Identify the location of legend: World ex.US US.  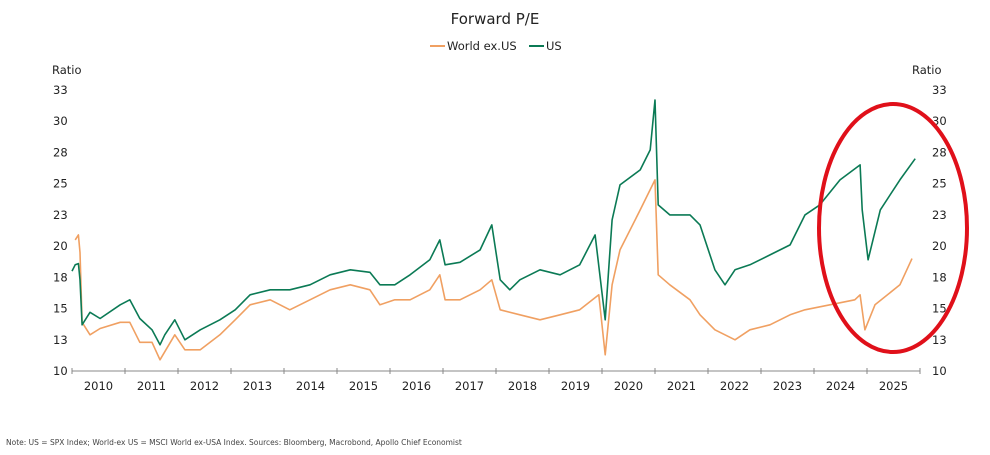
(496, 46).